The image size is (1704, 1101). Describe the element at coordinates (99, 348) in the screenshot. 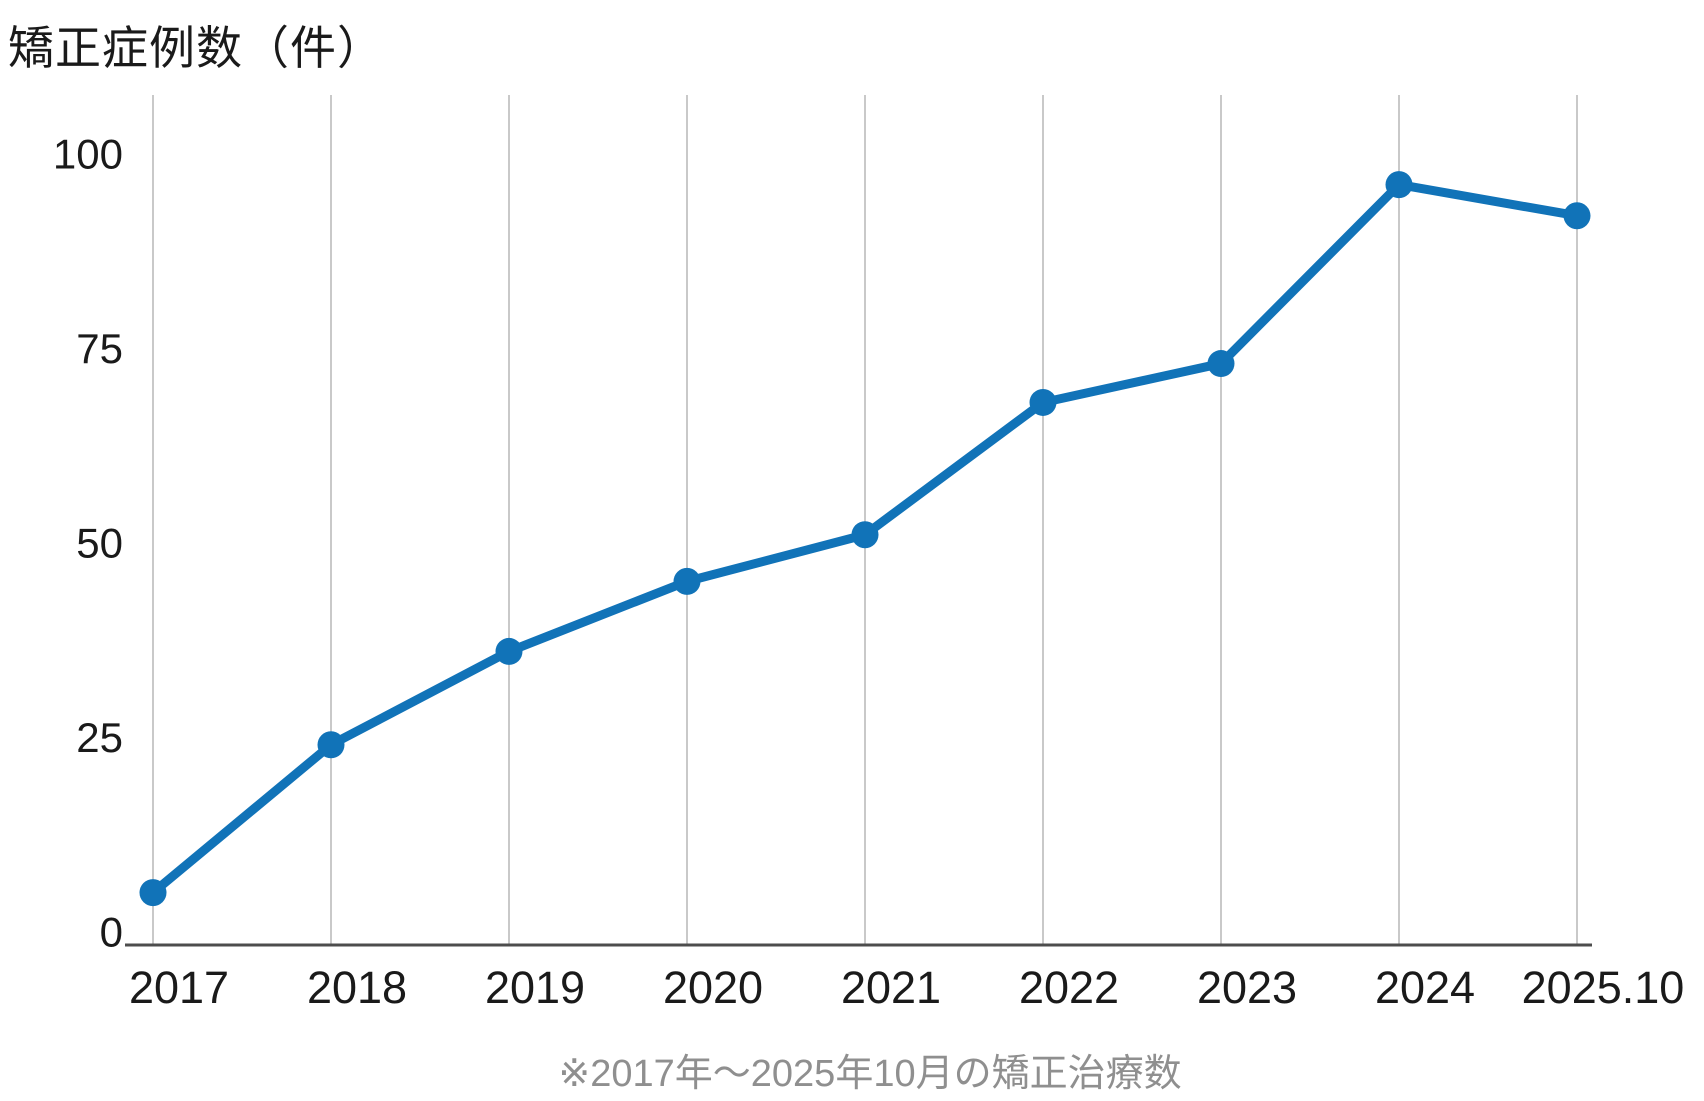

I see `y-tick-label: 75` at that location.